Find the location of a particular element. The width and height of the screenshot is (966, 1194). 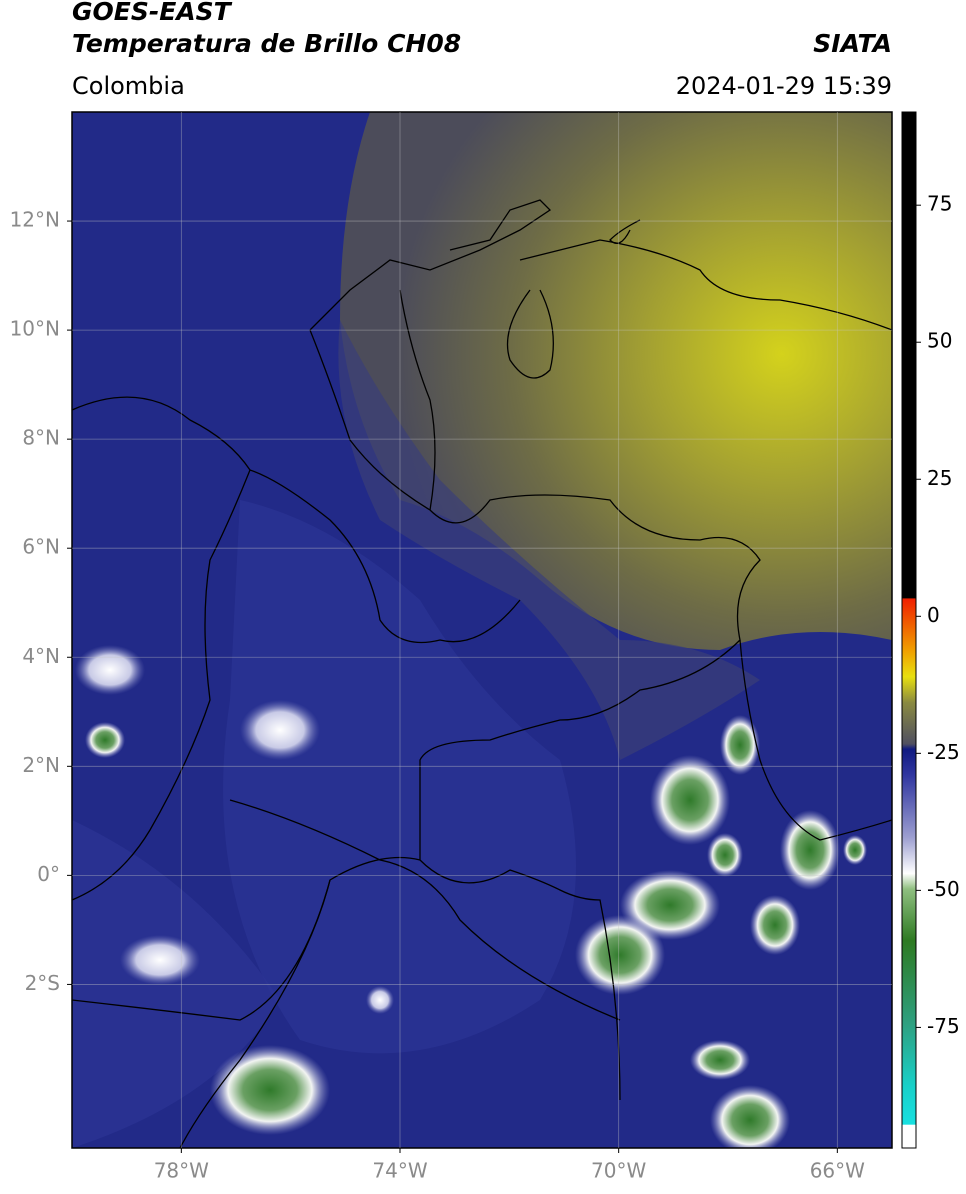

colorbar is located at coordinates (909, 630).